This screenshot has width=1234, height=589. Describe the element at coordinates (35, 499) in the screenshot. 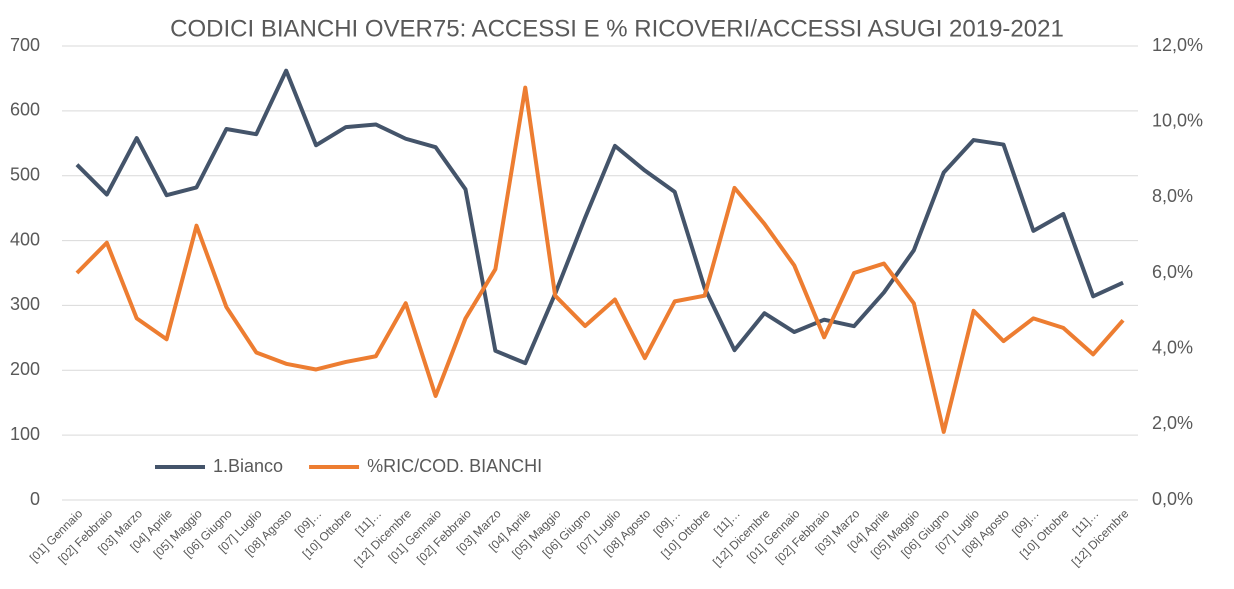

I see `y-tick-label: 0` at that location.